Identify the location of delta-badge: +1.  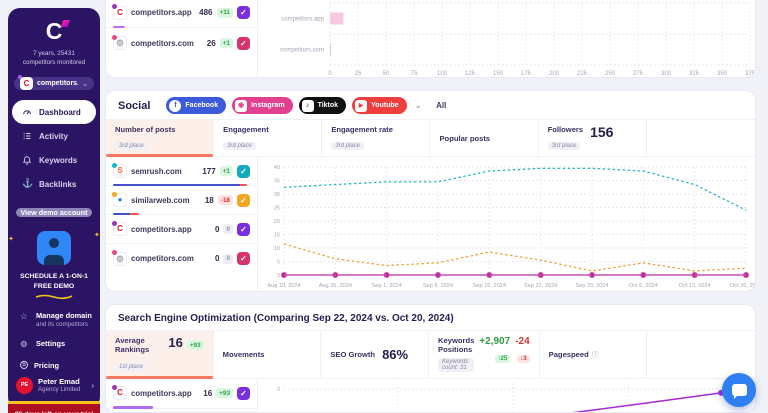
(226, 171).